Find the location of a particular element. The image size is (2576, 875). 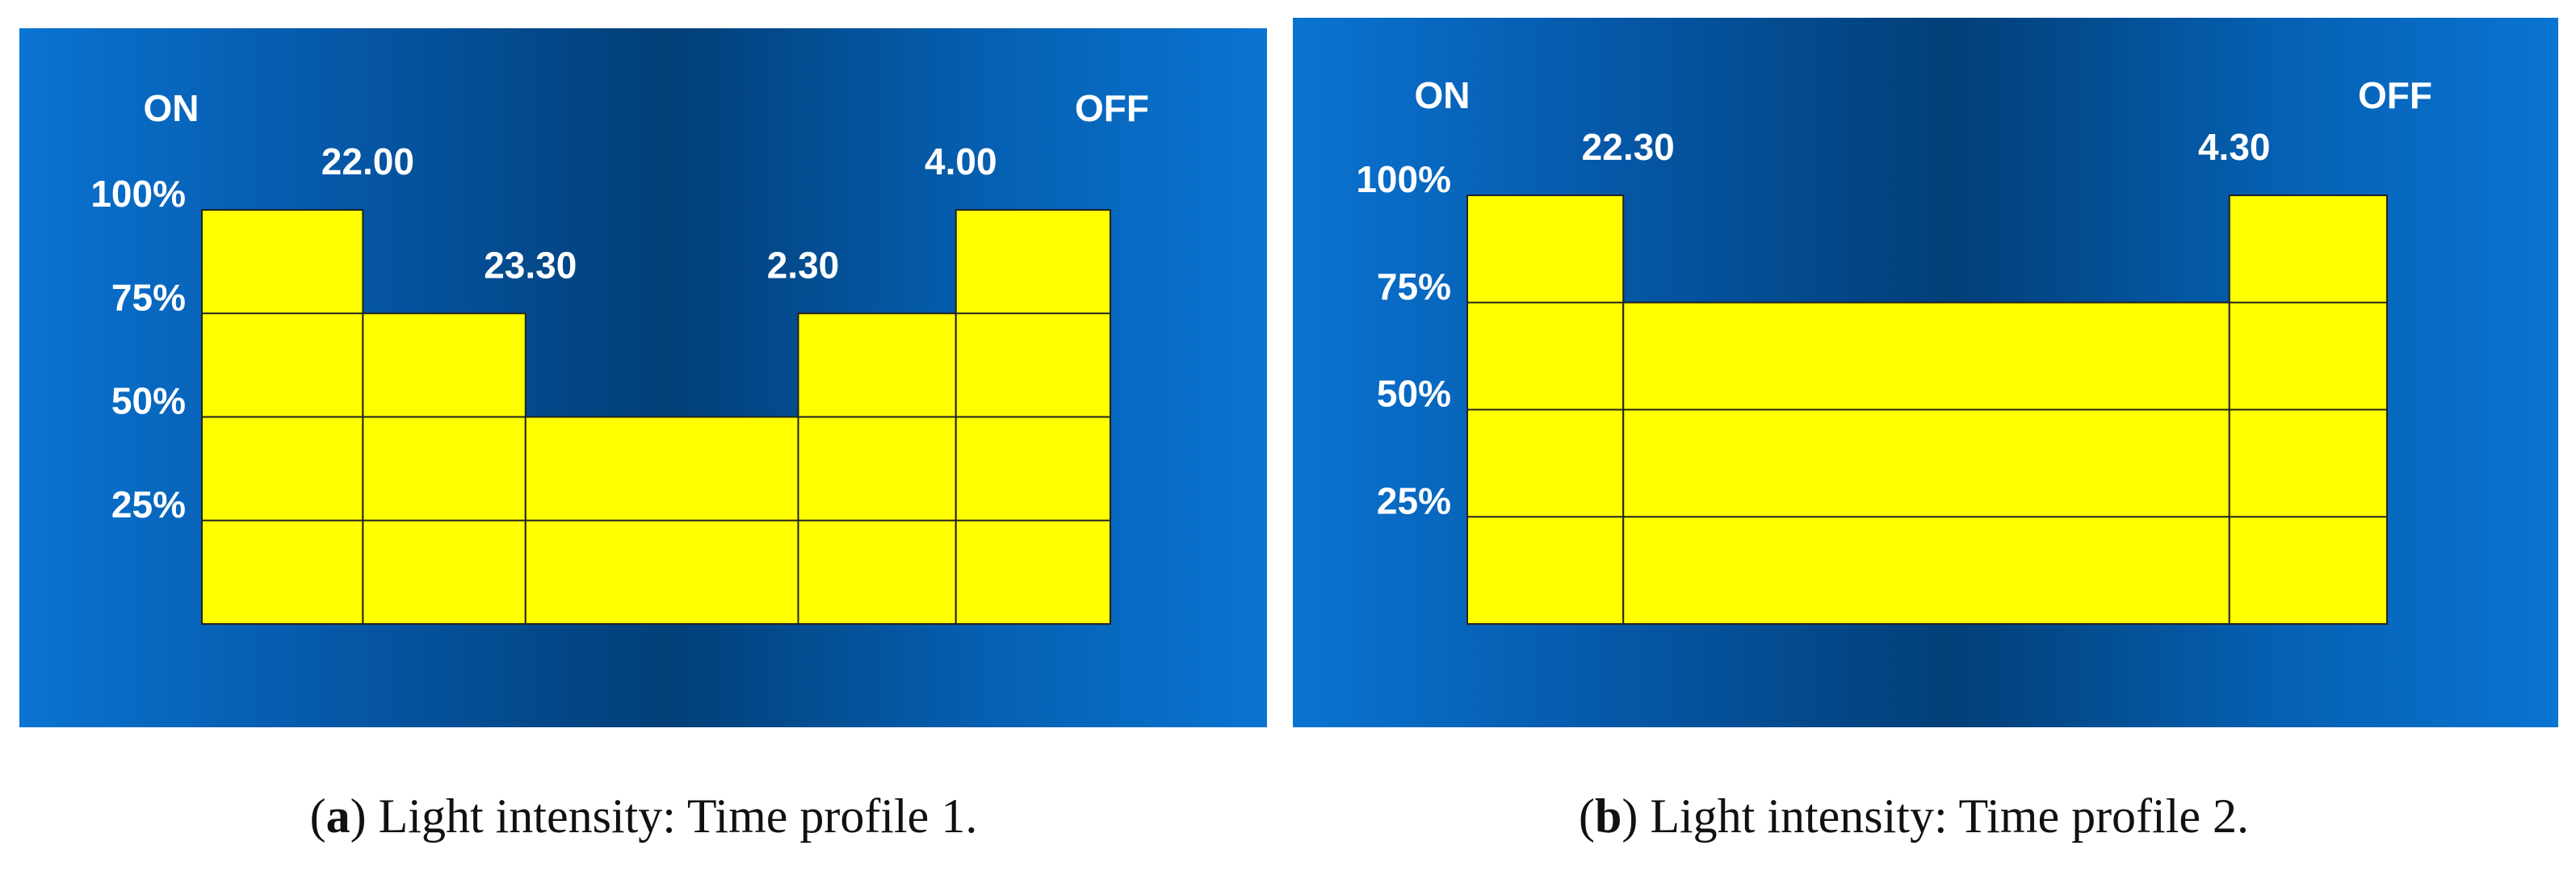

caption: (b) Light intensity: Time profile 2. is located at coordinates (1914, 816).